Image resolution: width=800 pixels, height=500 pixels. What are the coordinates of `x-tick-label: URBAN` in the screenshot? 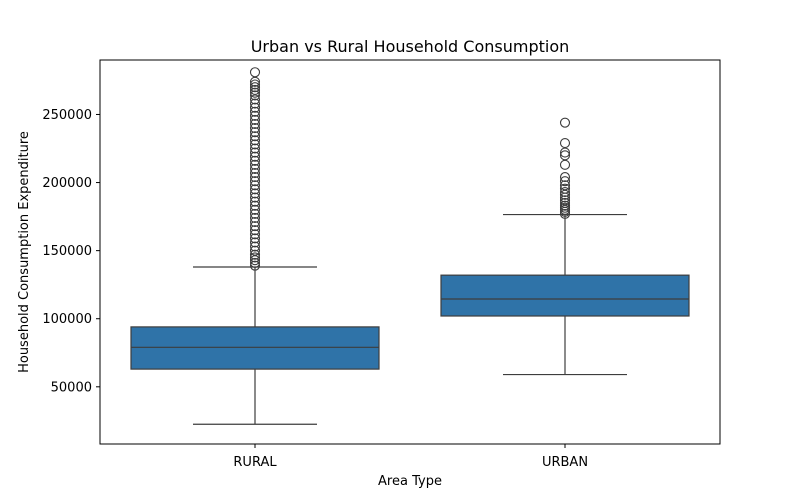 It's located at (565, 462).